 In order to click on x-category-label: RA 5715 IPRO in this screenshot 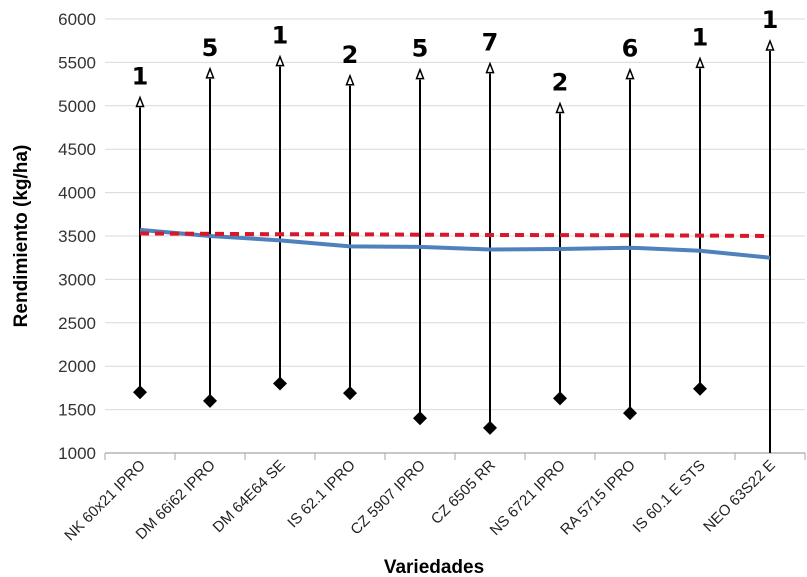, I will do `click(598, 498)`.